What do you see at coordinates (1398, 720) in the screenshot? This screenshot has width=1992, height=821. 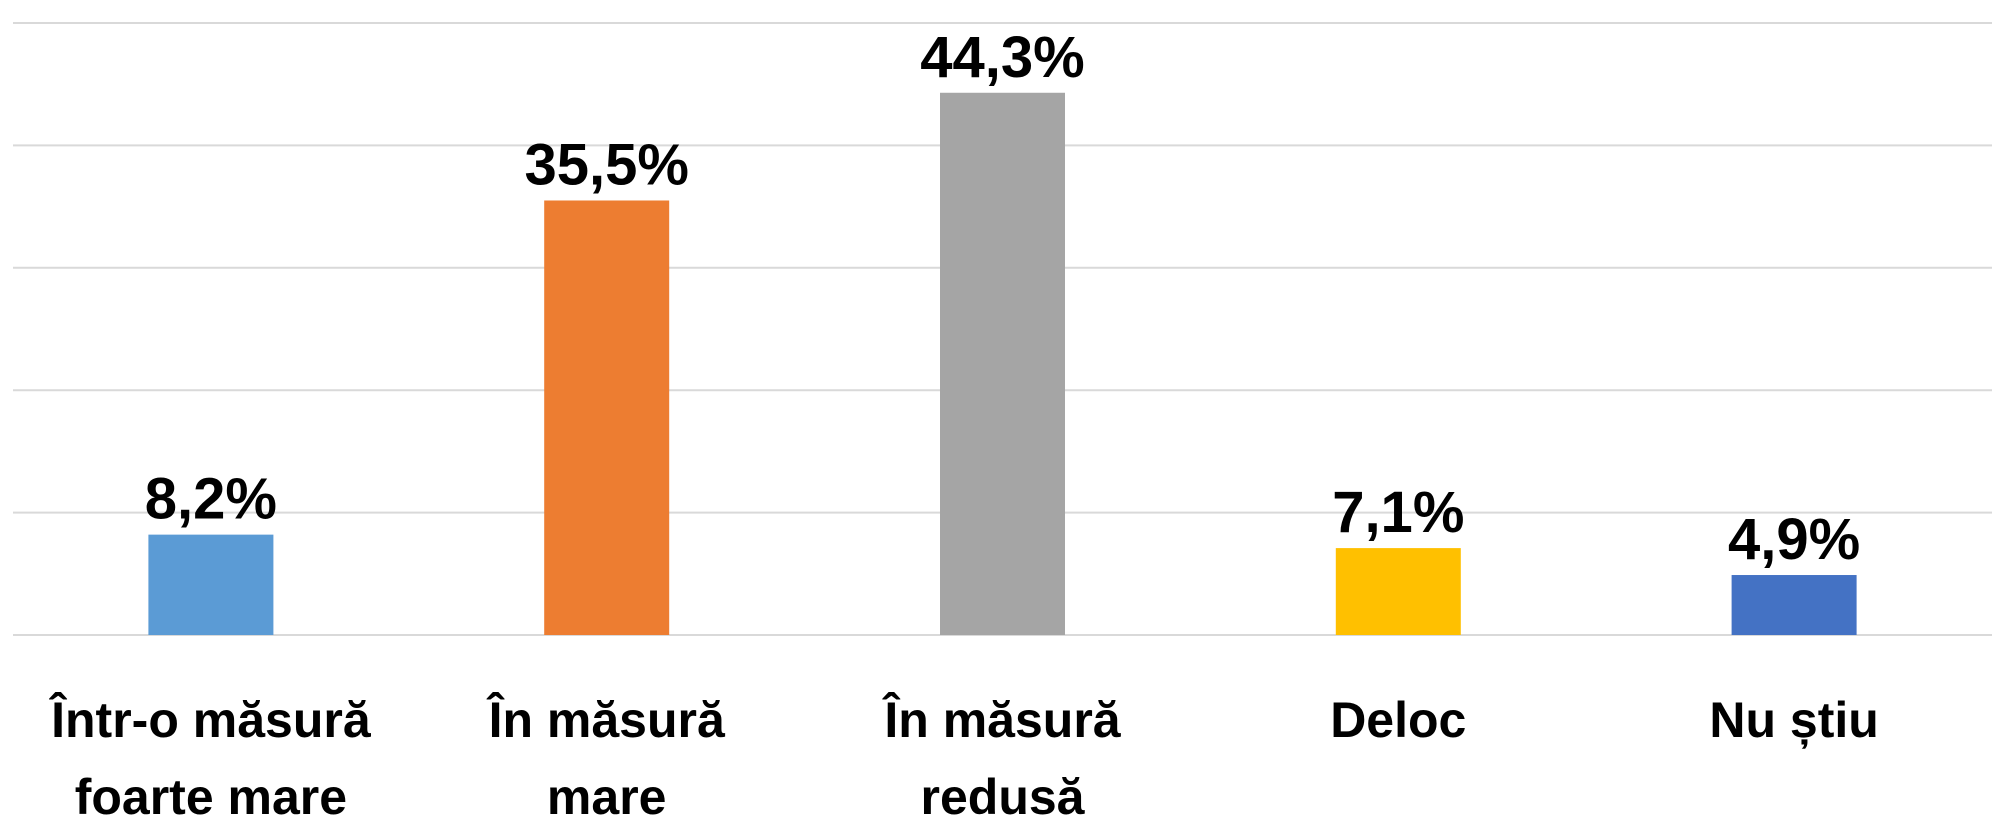 I see `x-tick-label: Deloc` at bounding box center [1398, 720].